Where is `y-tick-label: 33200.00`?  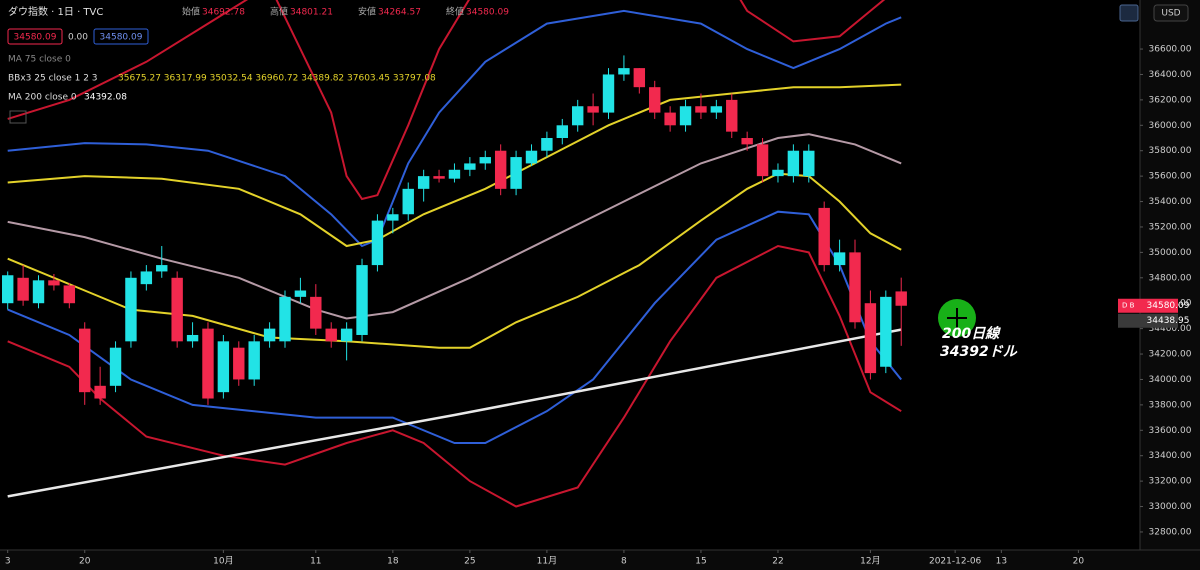 y-tick-label: 33200.00 is located at coordinates (1170, 482).